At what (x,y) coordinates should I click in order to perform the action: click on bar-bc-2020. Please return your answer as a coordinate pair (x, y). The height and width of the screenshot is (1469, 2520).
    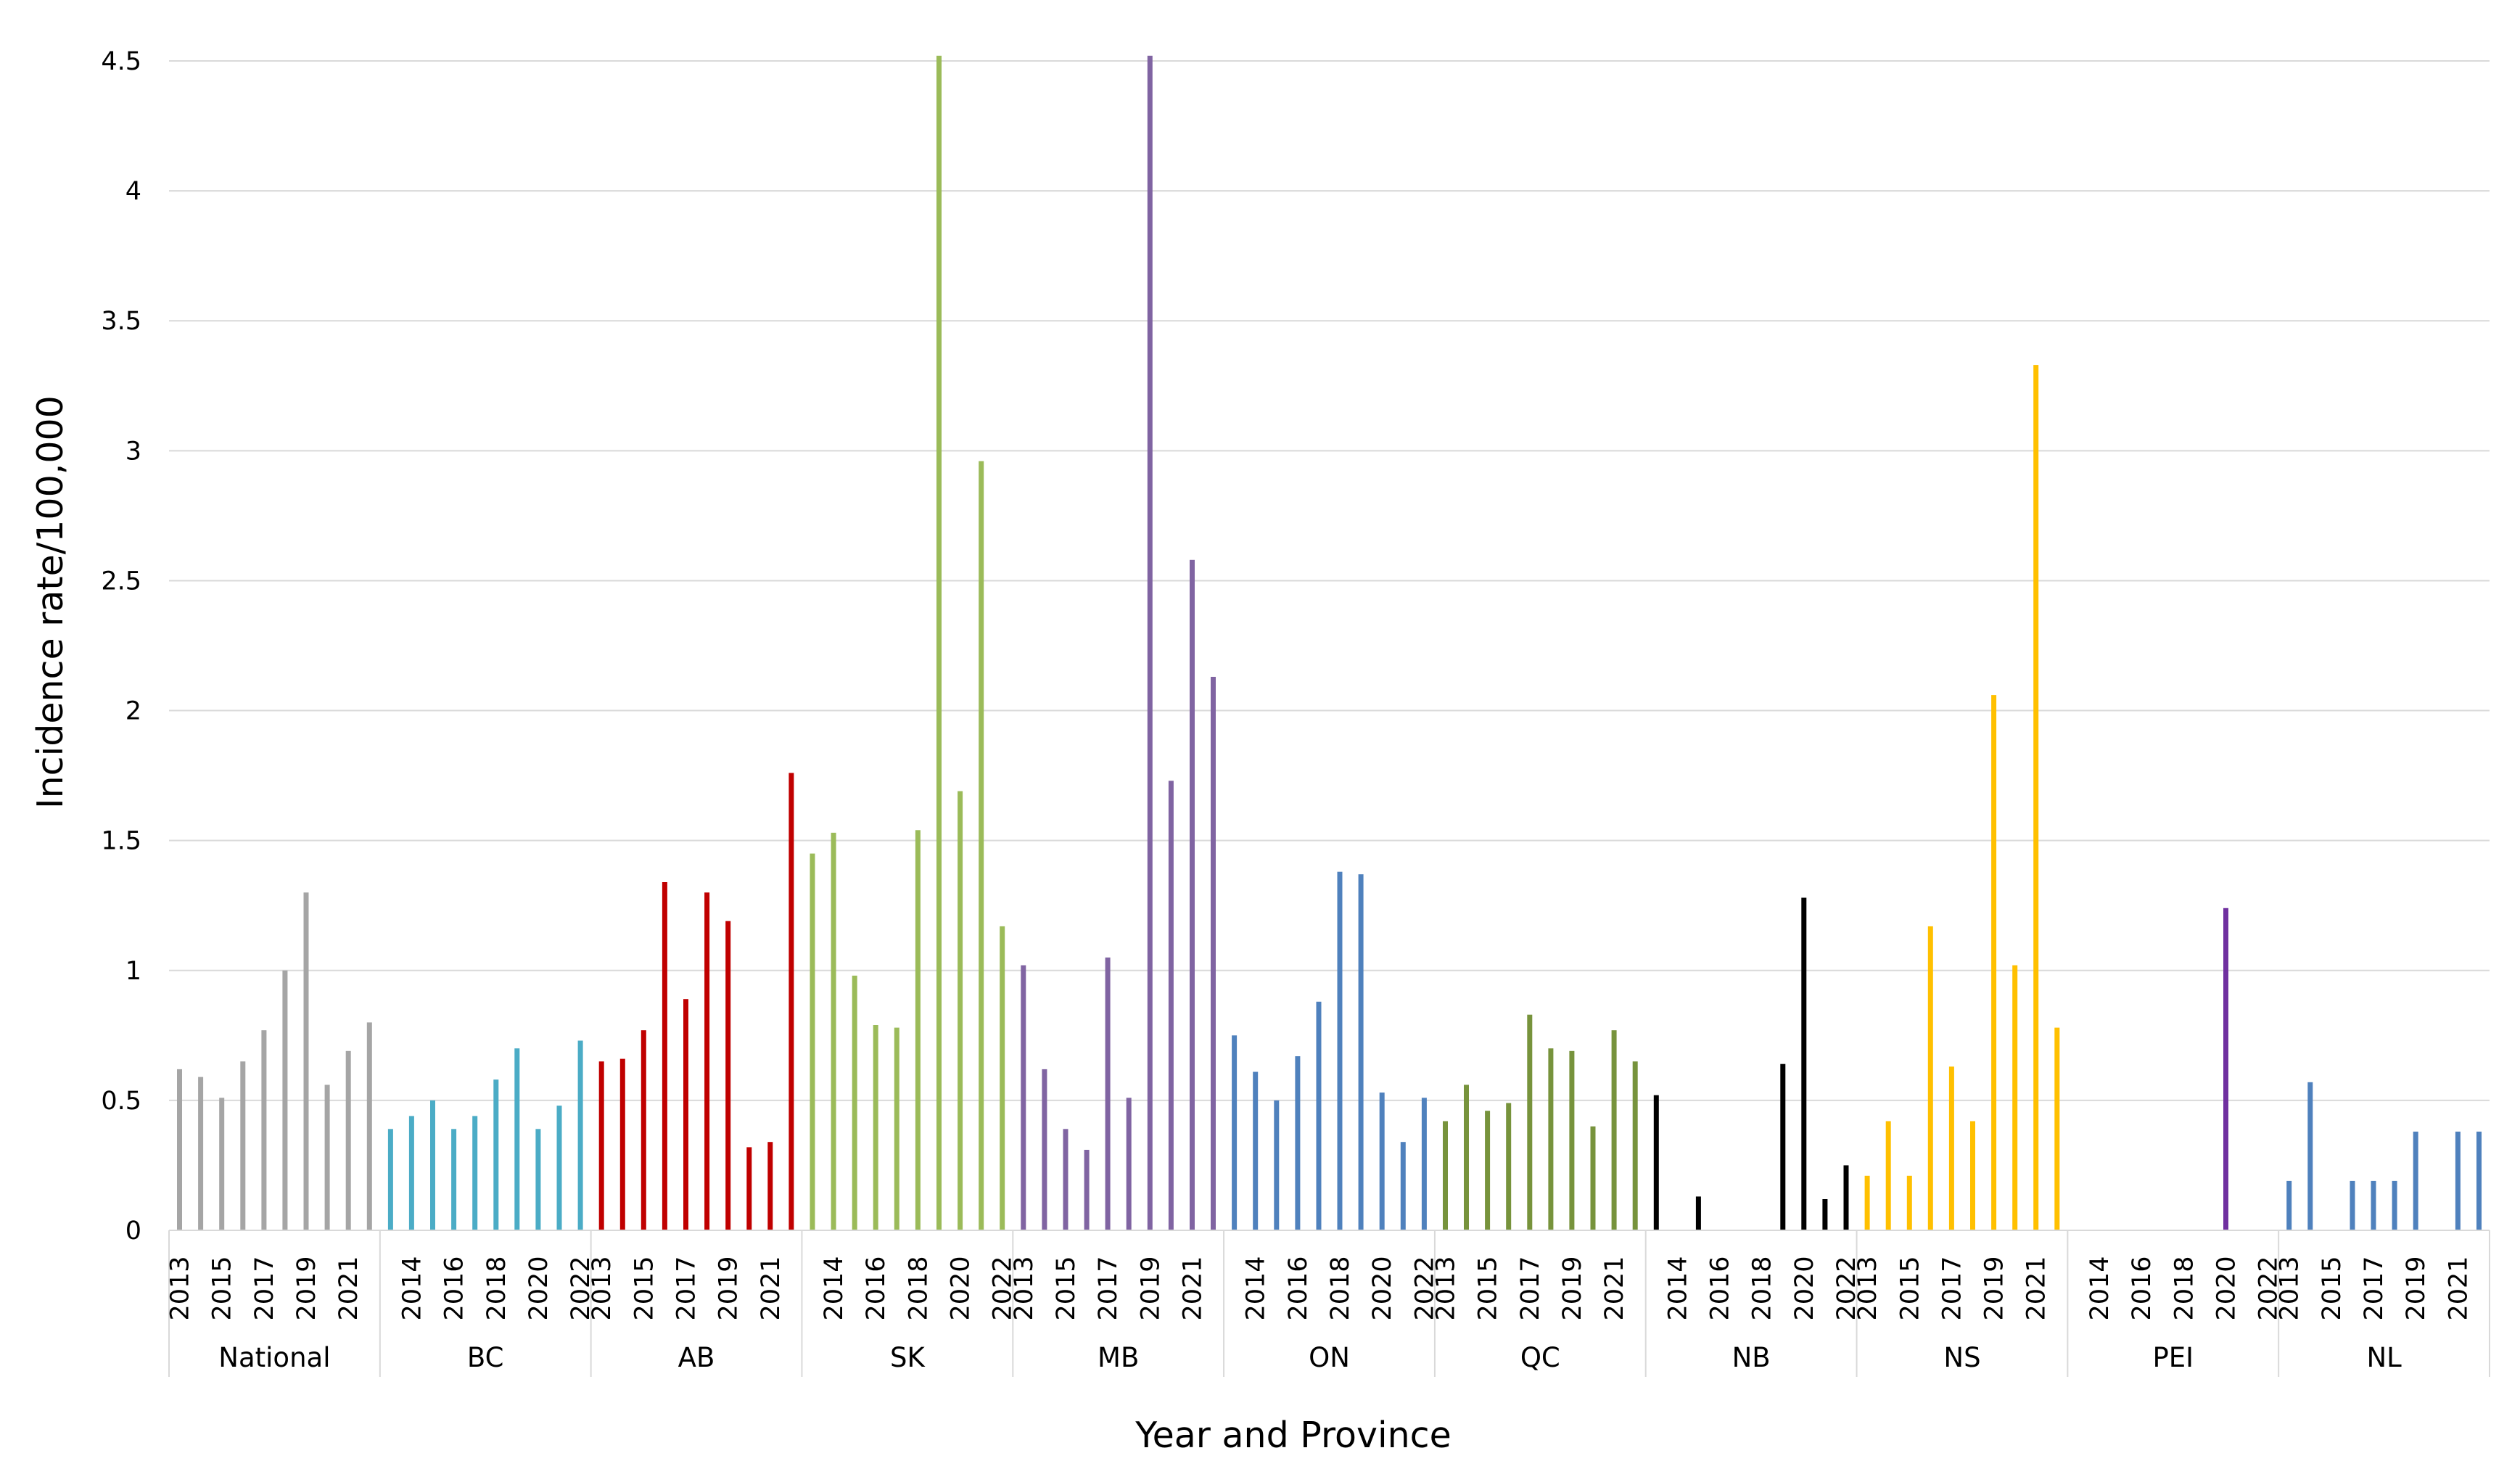
    Looking at the image, I should click on (538, 1179).